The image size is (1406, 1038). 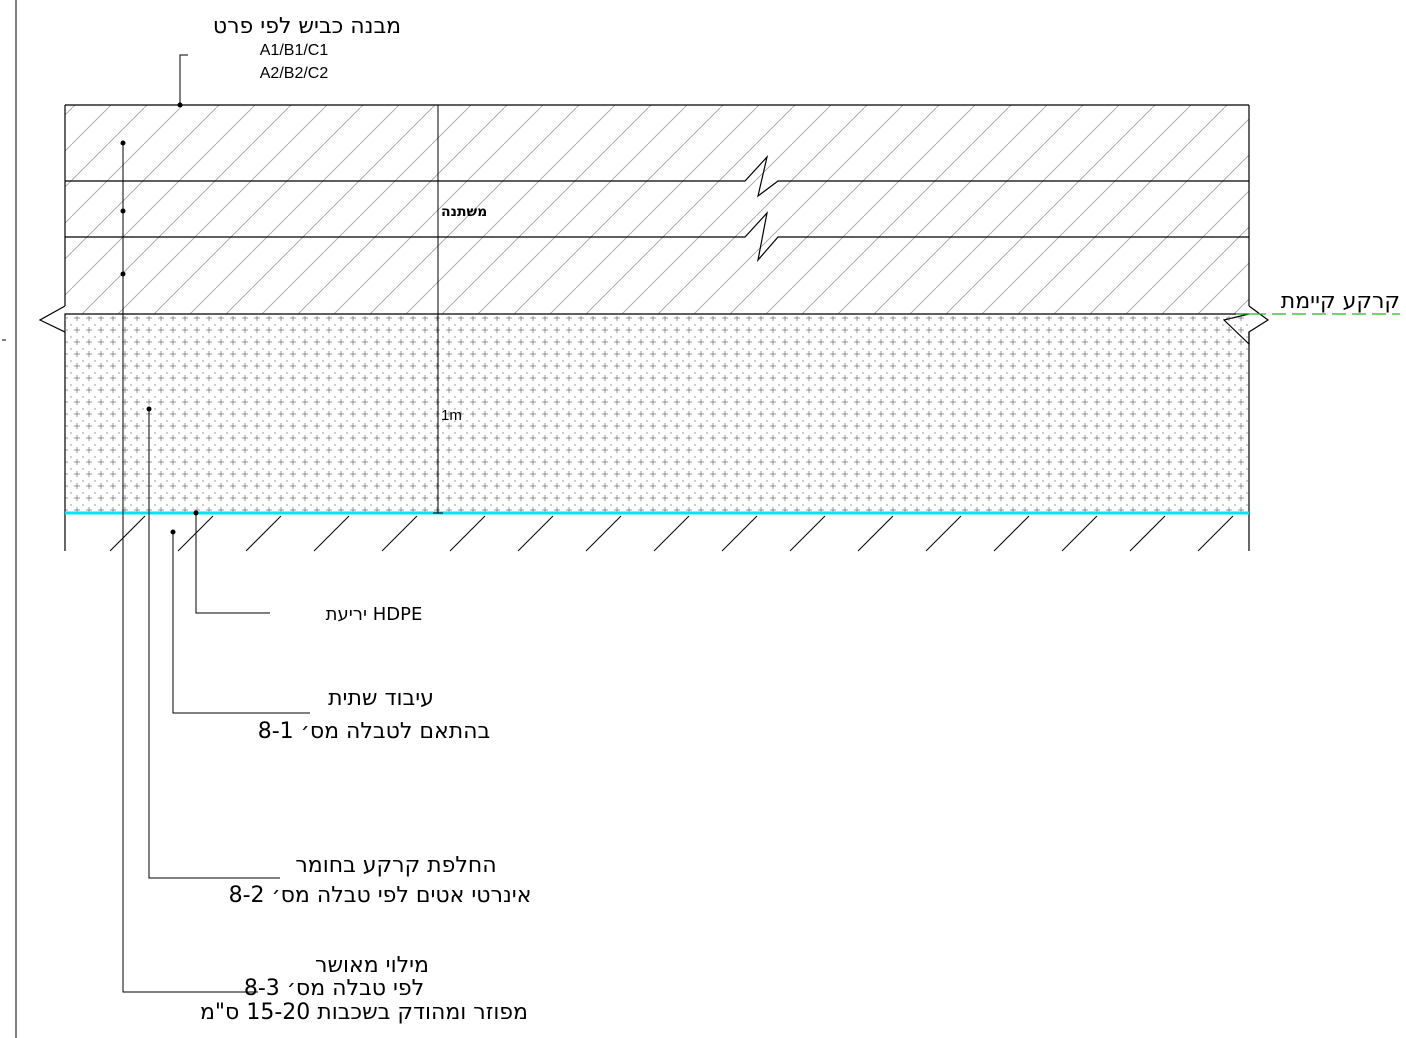 I want to click on replacement-label-1: החלפת קרקע בחומר, so click(x=395, y=865).